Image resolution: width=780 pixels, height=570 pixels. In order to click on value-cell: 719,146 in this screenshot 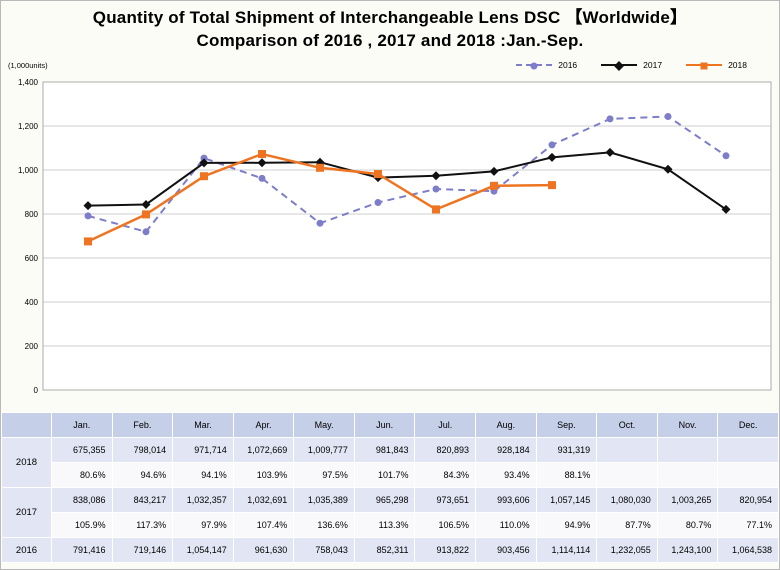, I will do `click(142, 550)`.